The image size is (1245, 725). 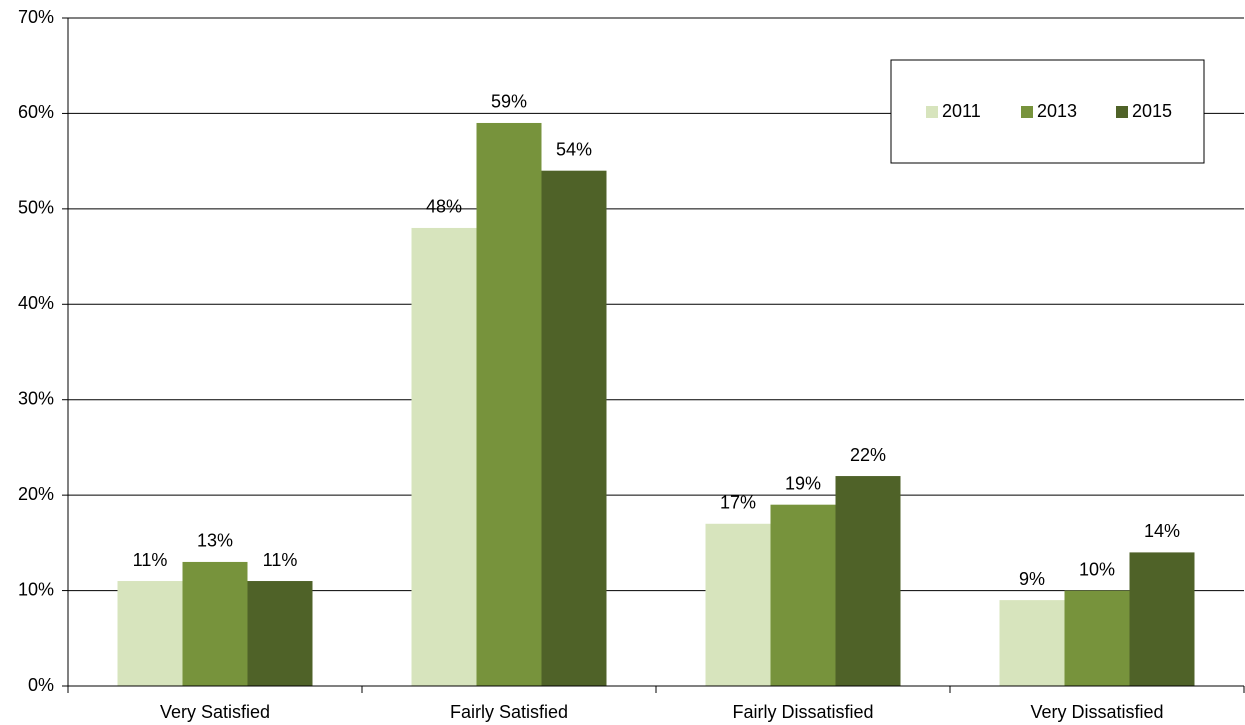 What do you see at coordinates (868, 455) in the screenshot?
I see `value-label: 22%` at bounding box center [868, 455].